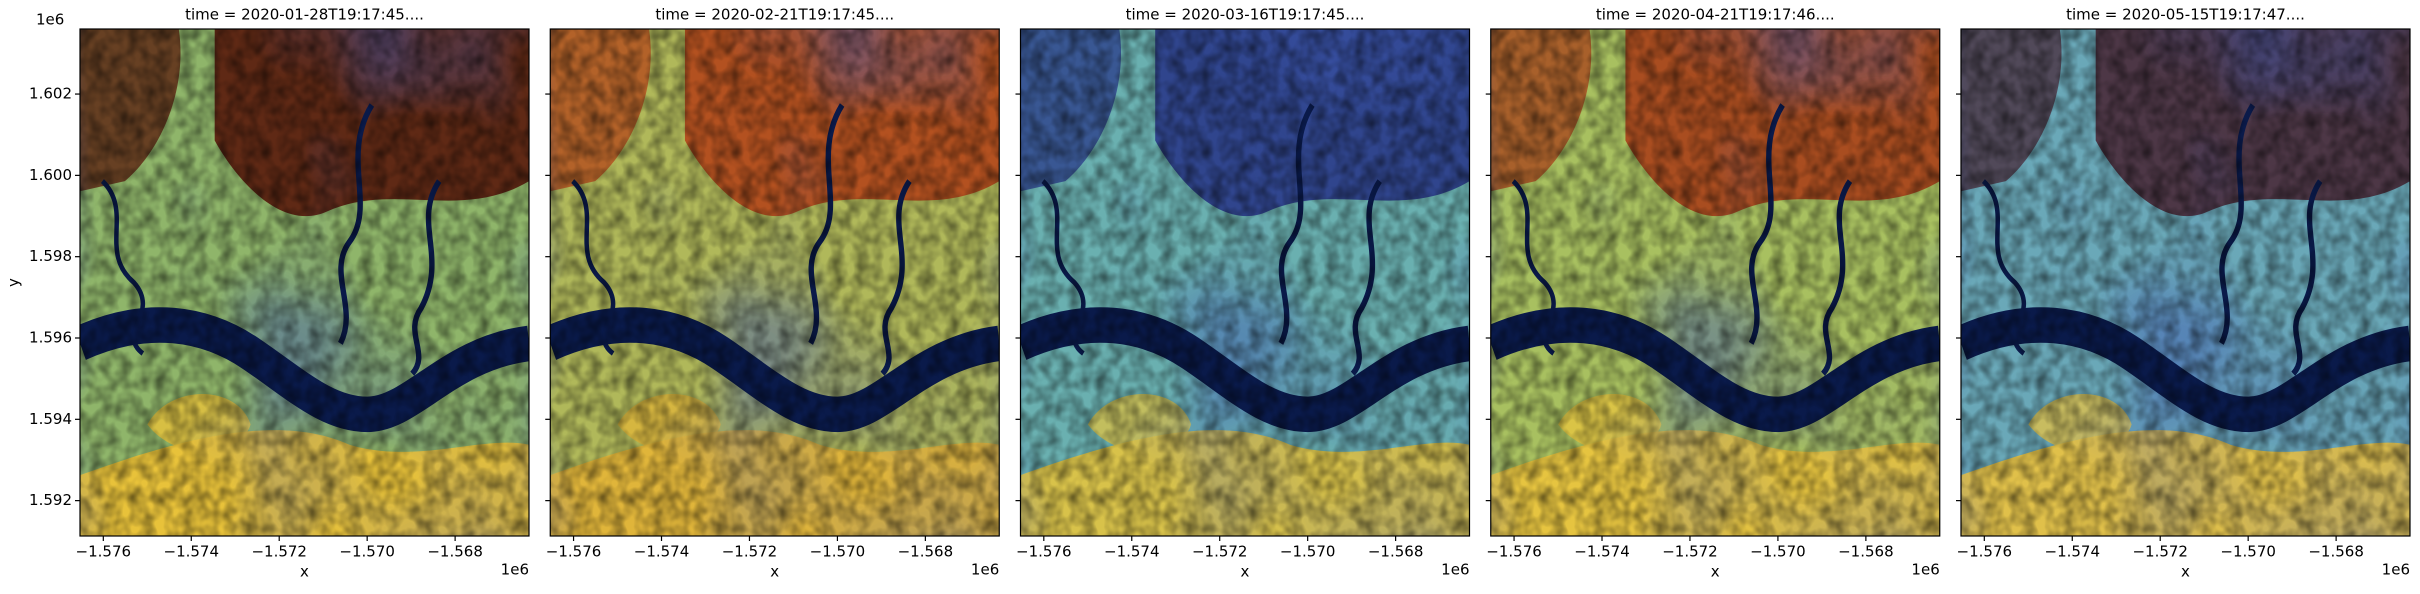 This screenshot has height=594, width=2420. Describe the element at coordinates (50, 337) in the screenshot. I see `y-tick-label: 1.596` at that location.